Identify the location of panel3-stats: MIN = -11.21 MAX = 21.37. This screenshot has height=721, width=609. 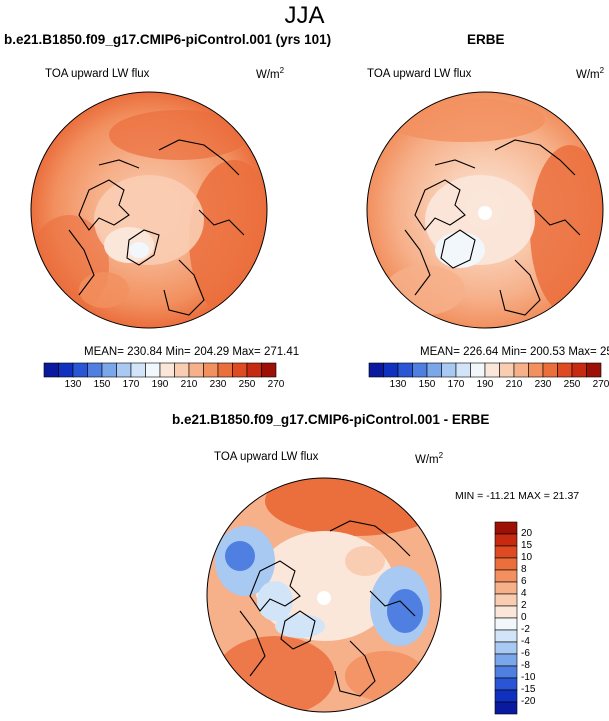
(517, 496).